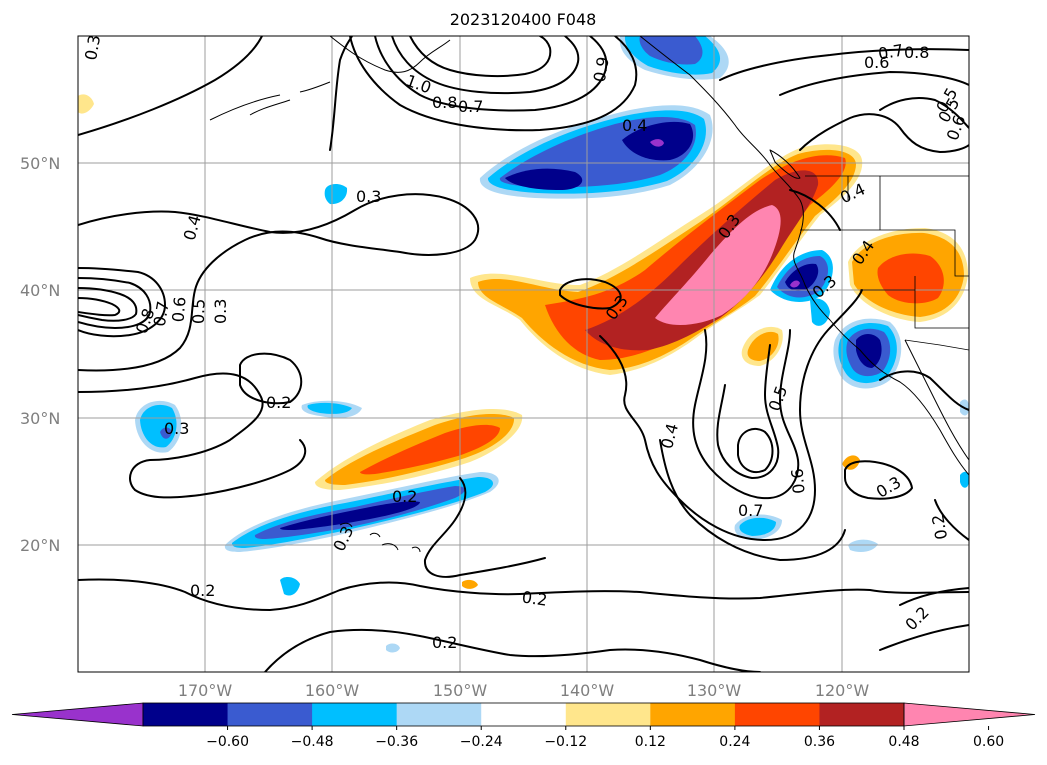  I want to click on lat-label-20n: 20°N, so click(40, 545).